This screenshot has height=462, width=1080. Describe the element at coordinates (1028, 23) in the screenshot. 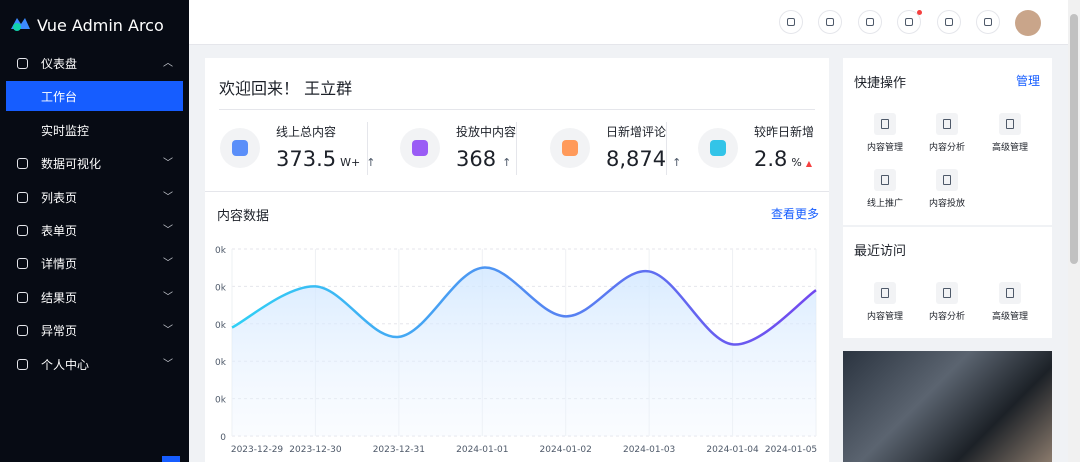

I see `avatar` at that location.